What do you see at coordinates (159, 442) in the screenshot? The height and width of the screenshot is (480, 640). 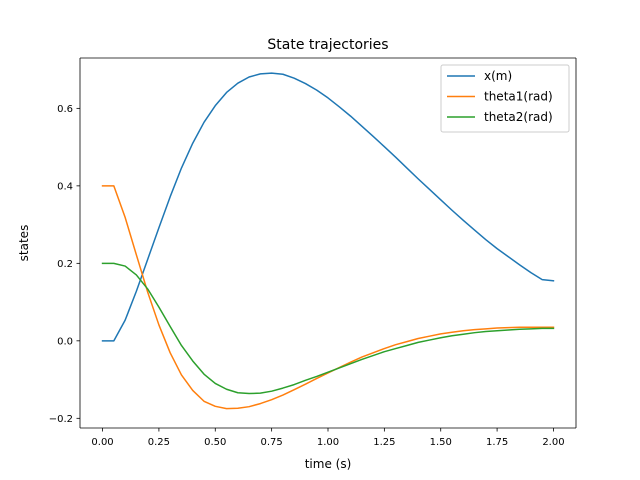 I see `x-tick-label: 0.25` at bounding box center [159, 442].